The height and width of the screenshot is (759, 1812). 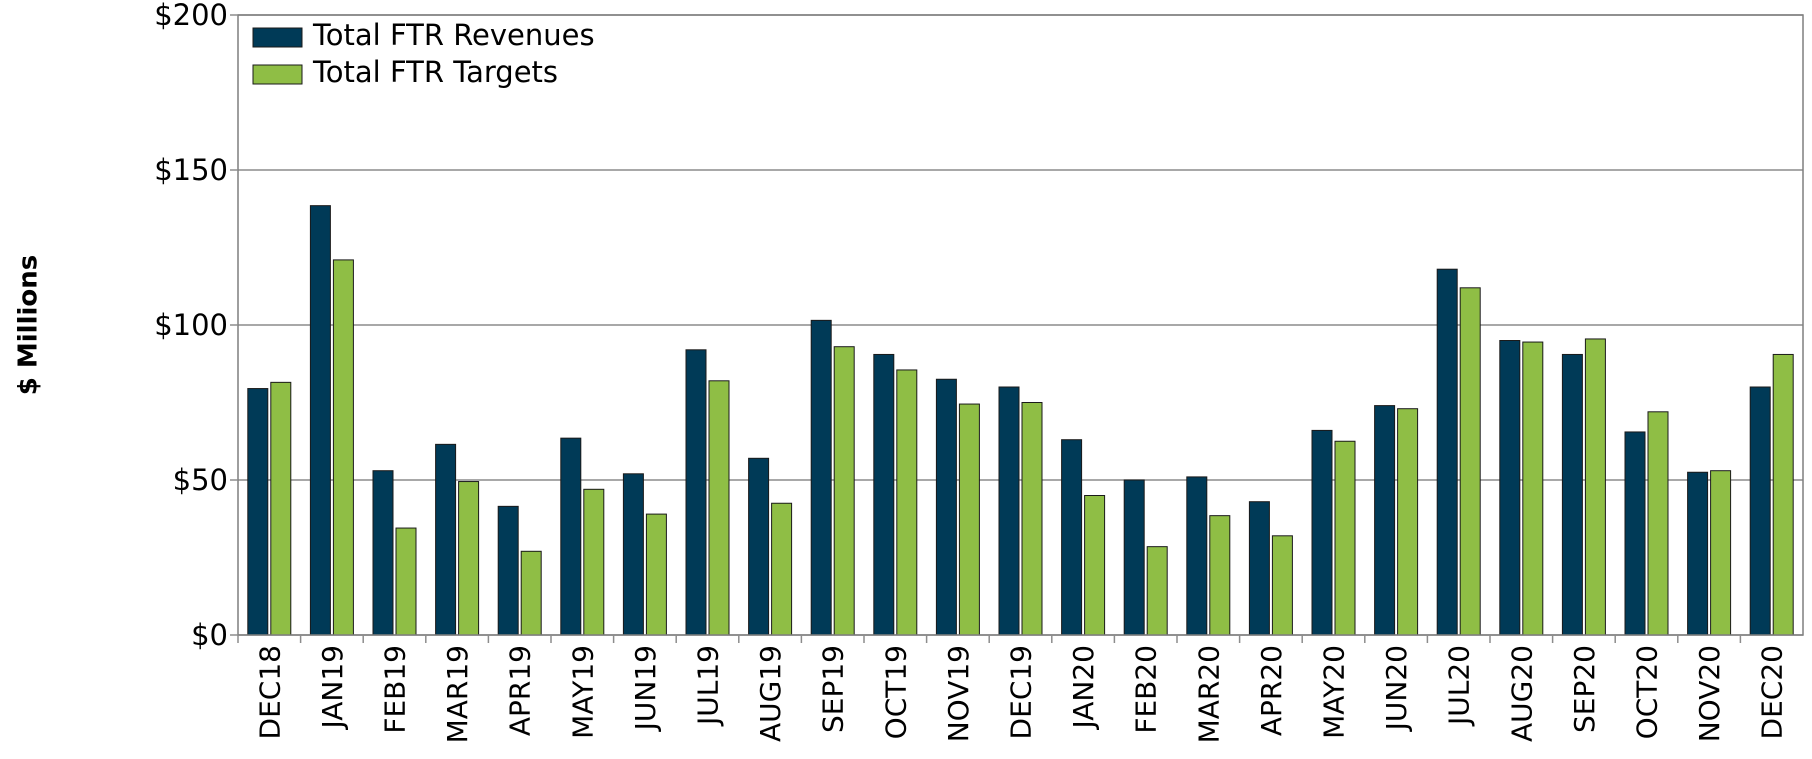 What do you see at coordinates (645, 688) in the screenshot?
I see `x-tick-label: JUN19` at bounding box center [645, 688].